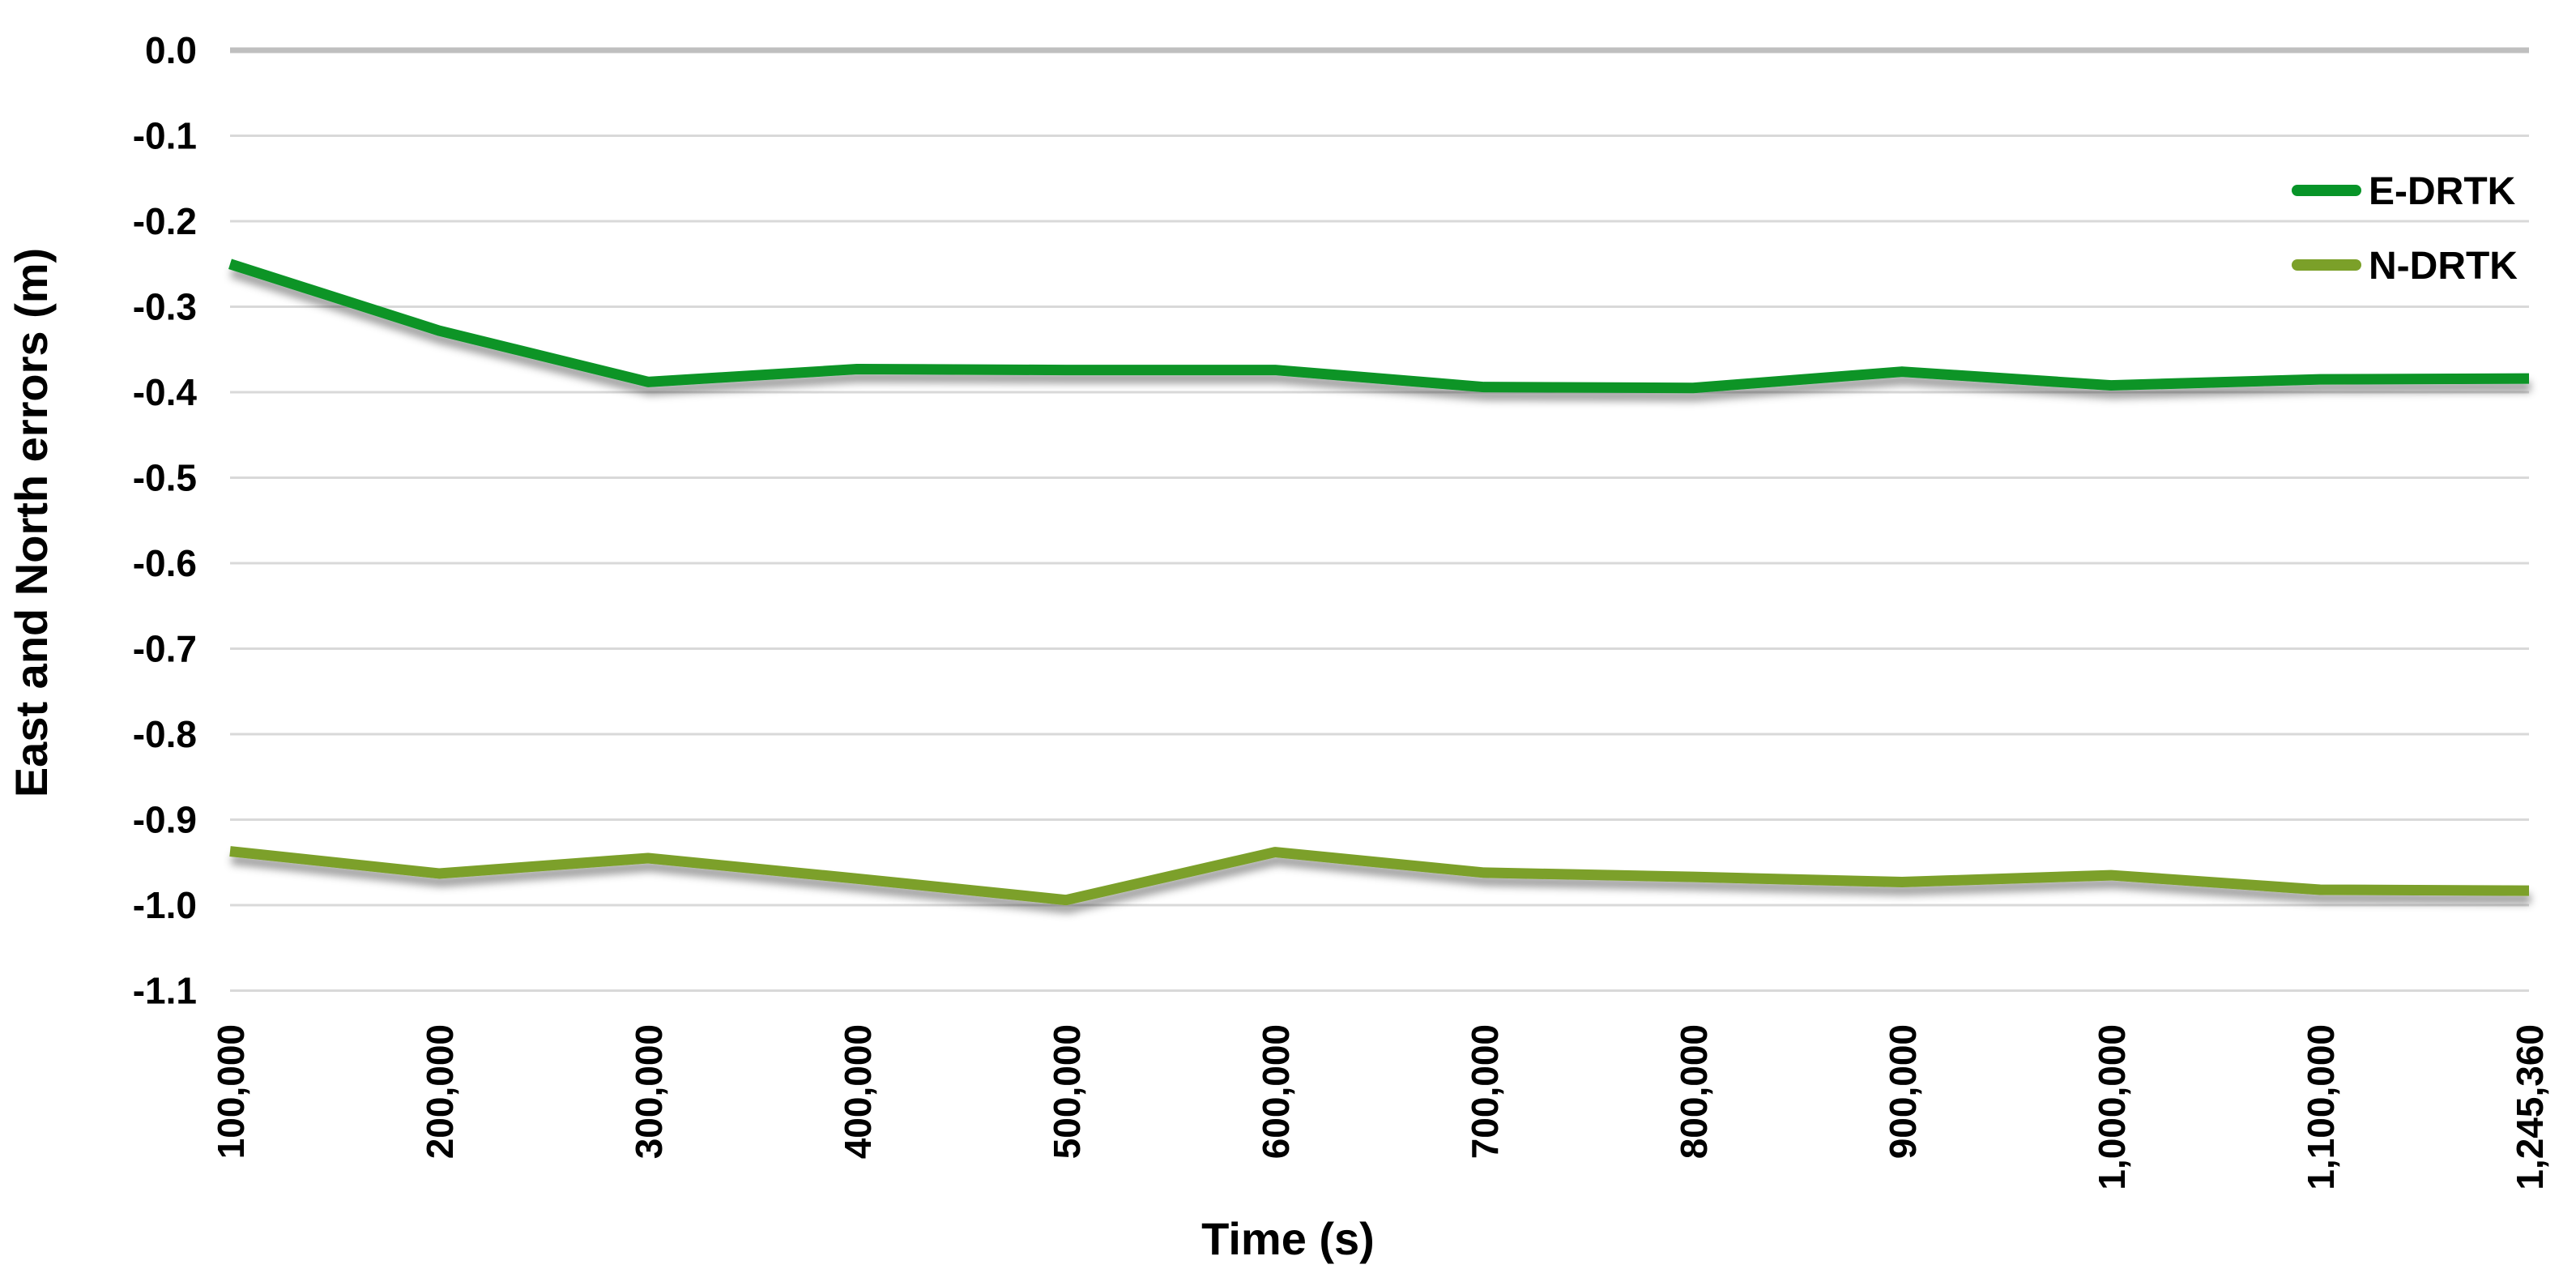 The width and height of the screenshot is (2576, 1286). I want to click on n-drtk-line, so click(1380, 876).